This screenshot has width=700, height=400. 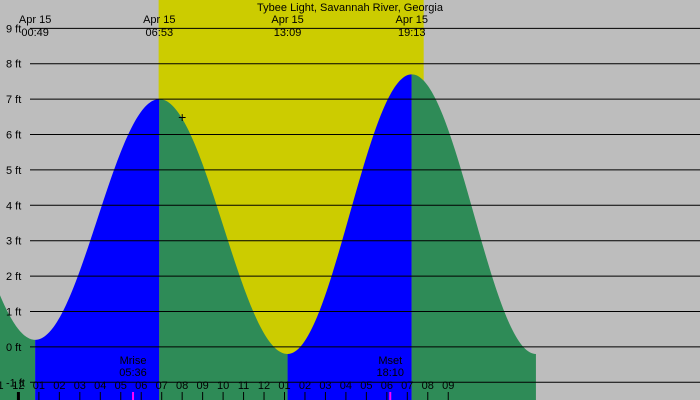 What do you see at coordinates (182, 117) in the screenshot?
I see `current-tide-marker: +` at bounding box center [182, 117].